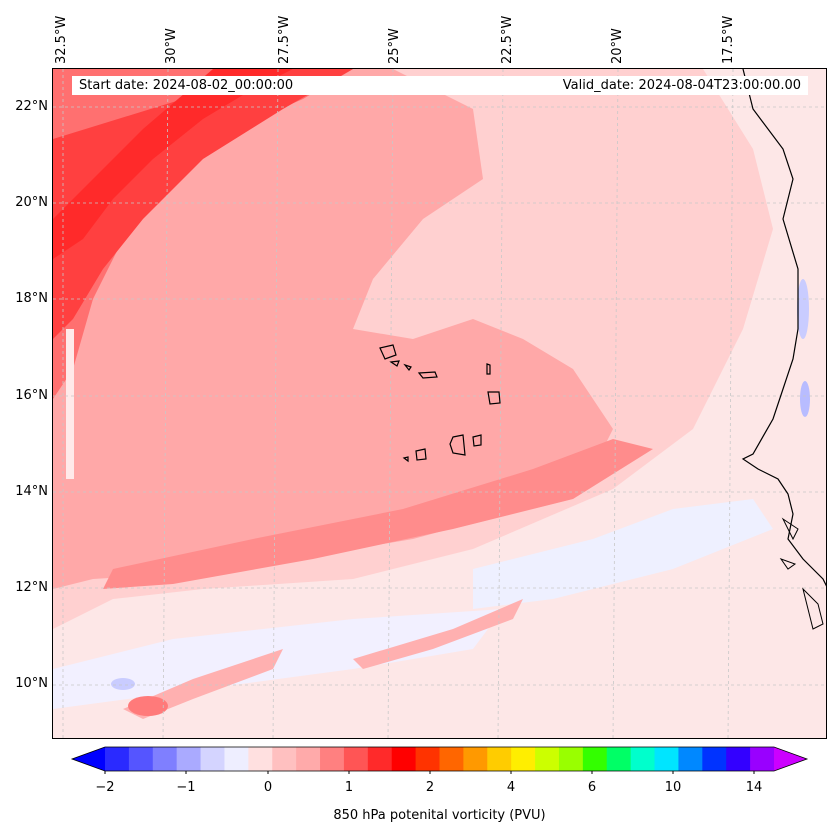 The width and height of the screenshot is (837, 836). I want to click on lat-label: 20°N, so click(31, 202).